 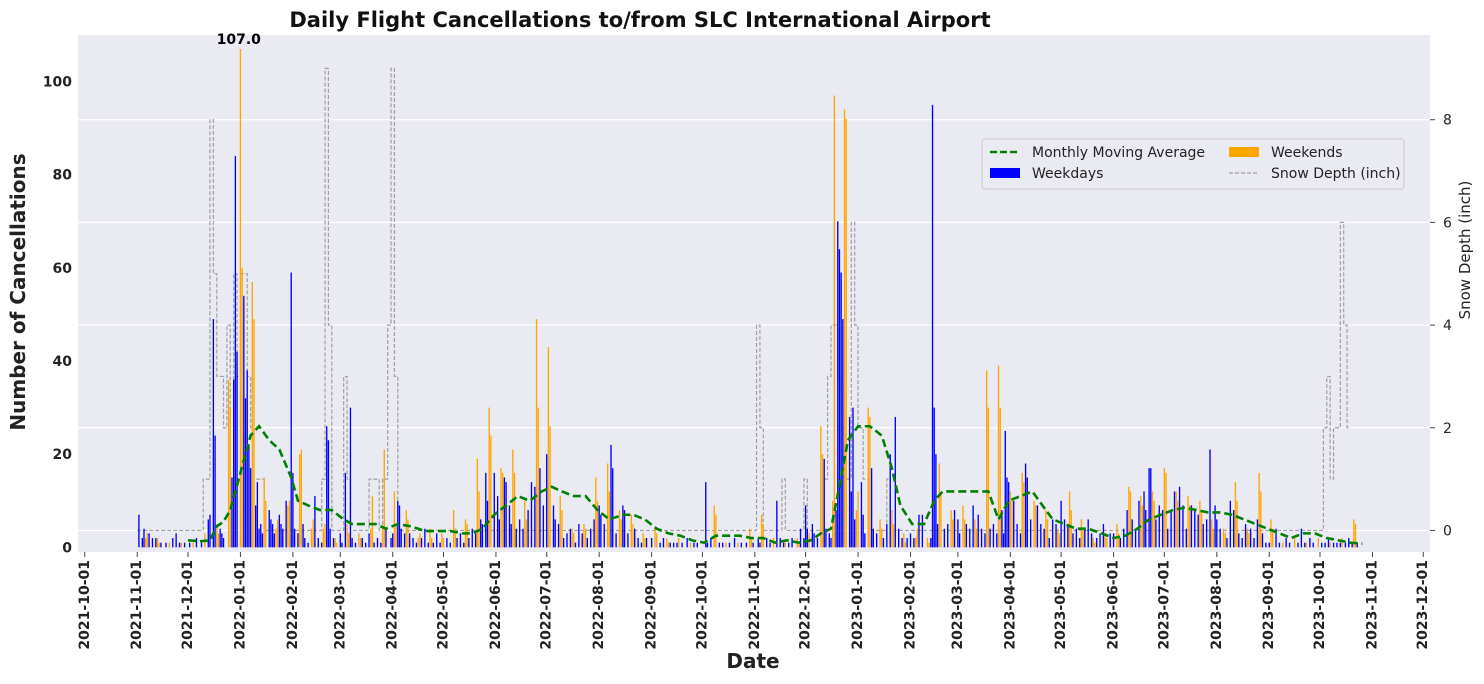 I want to click on x-tick-label: 2023-12-01, so click(x=1423, y=605).